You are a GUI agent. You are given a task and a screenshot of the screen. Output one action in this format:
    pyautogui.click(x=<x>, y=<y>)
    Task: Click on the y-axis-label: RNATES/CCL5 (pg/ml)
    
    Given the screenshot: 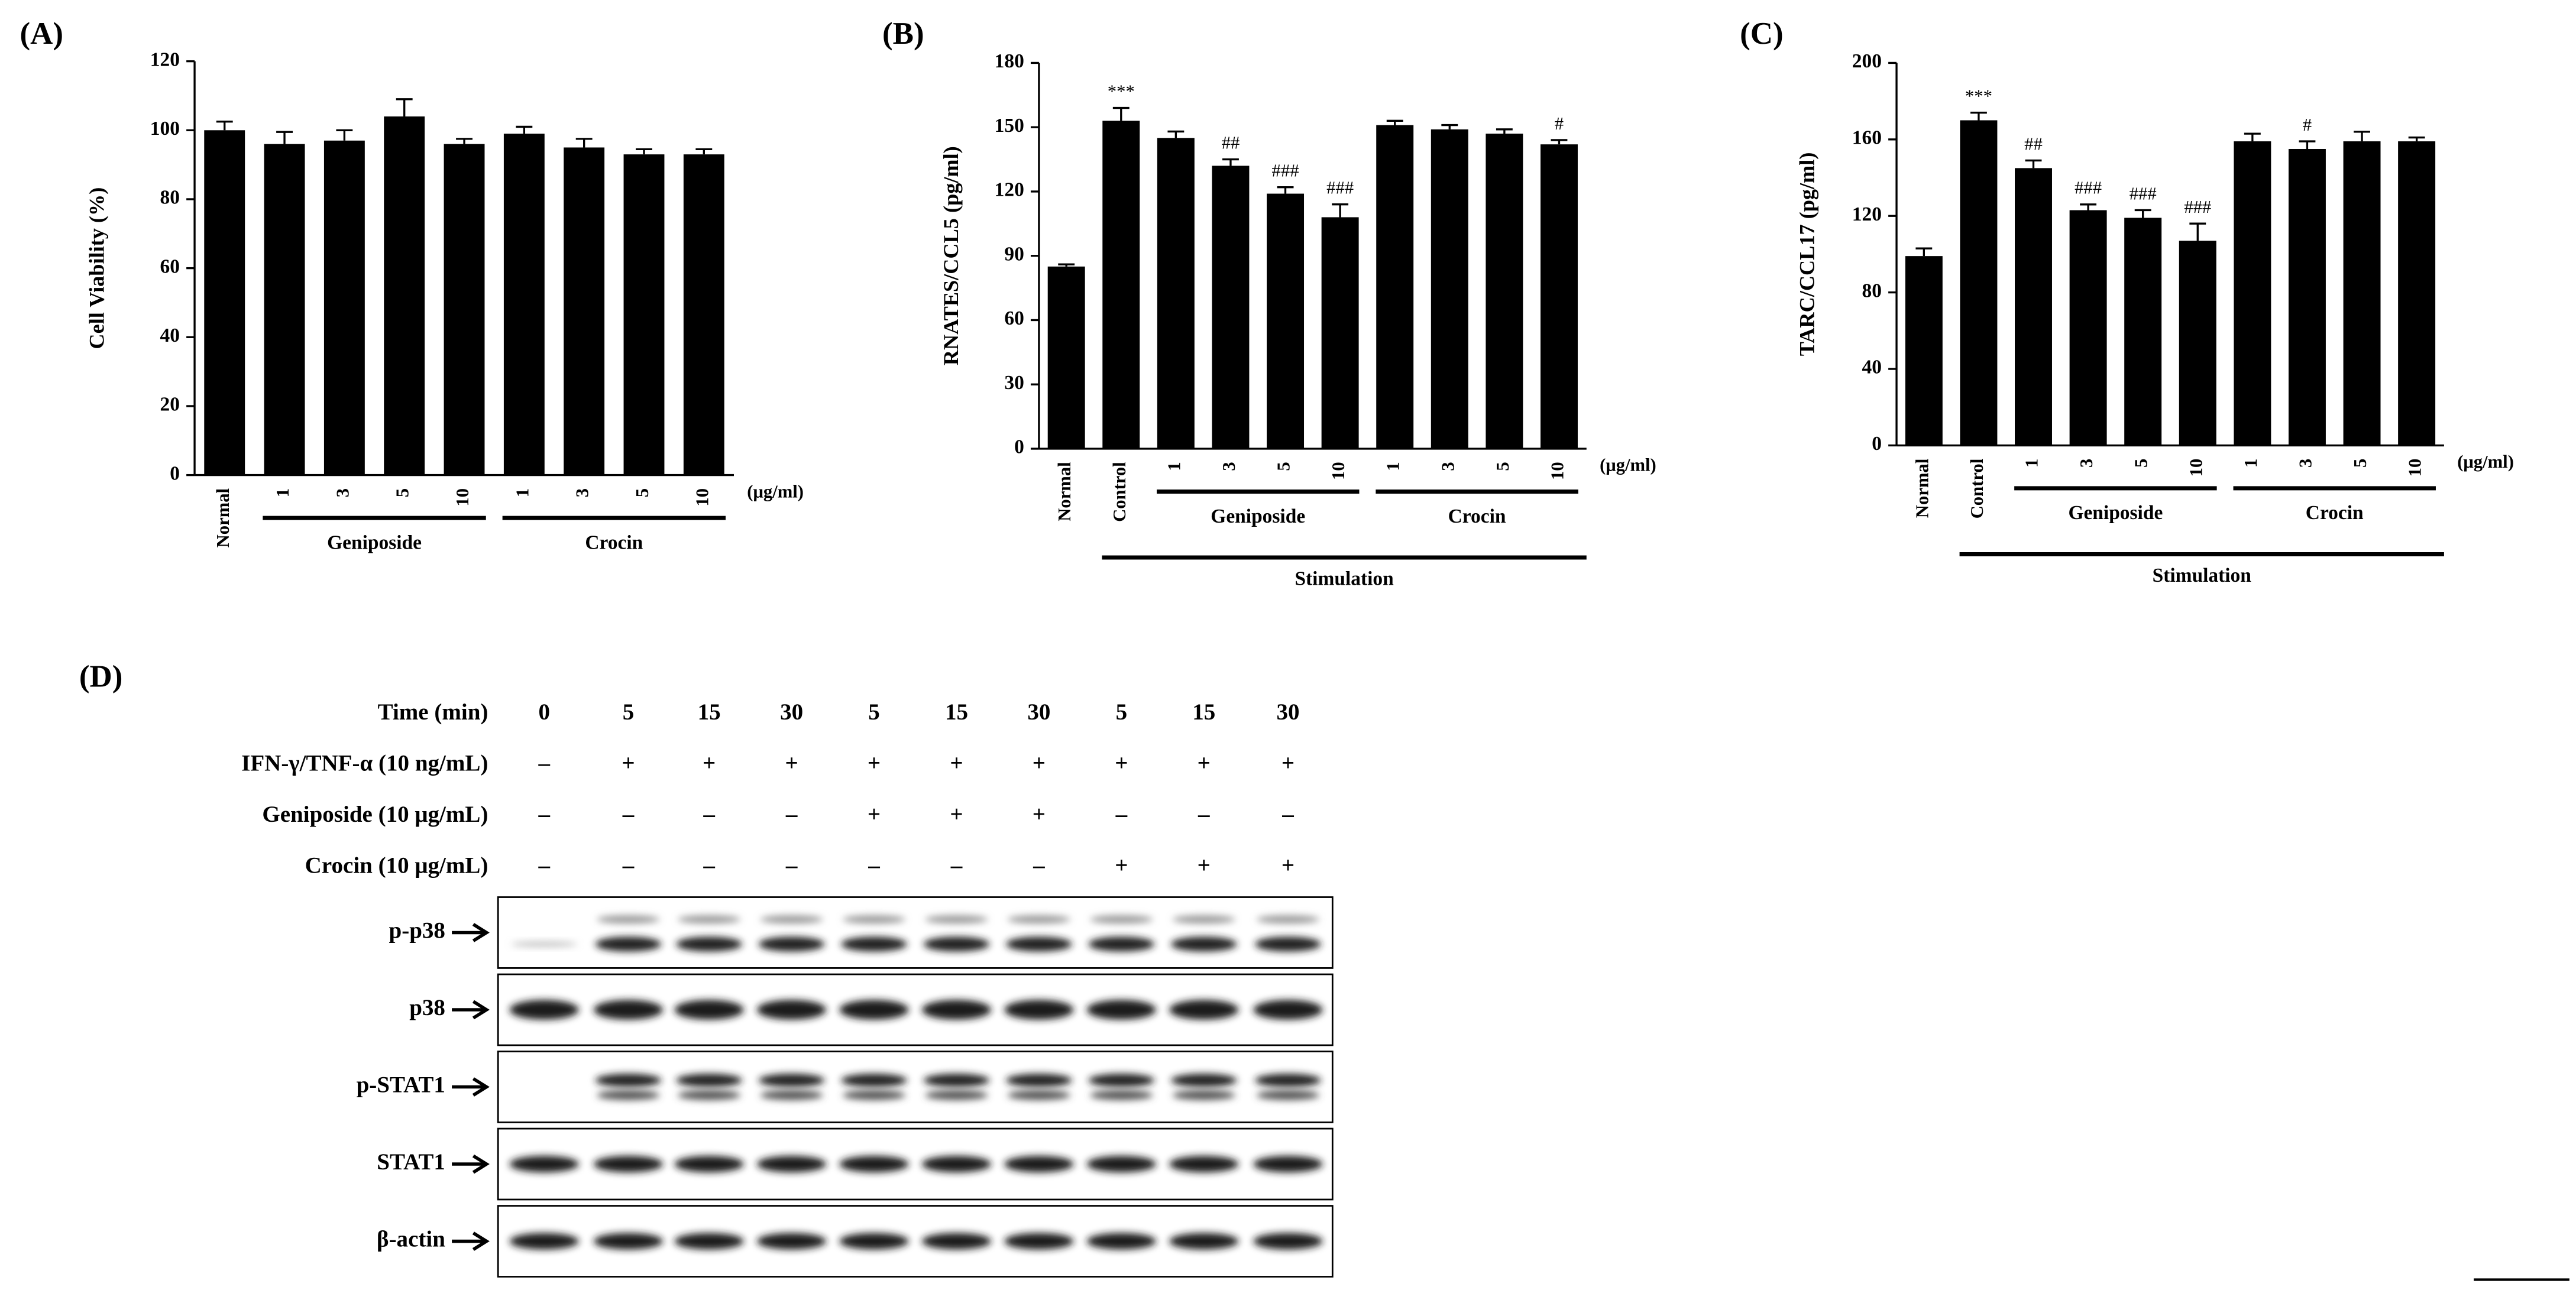 What is the action you would take?
    pyautogui.click(x=951, y=255)
    